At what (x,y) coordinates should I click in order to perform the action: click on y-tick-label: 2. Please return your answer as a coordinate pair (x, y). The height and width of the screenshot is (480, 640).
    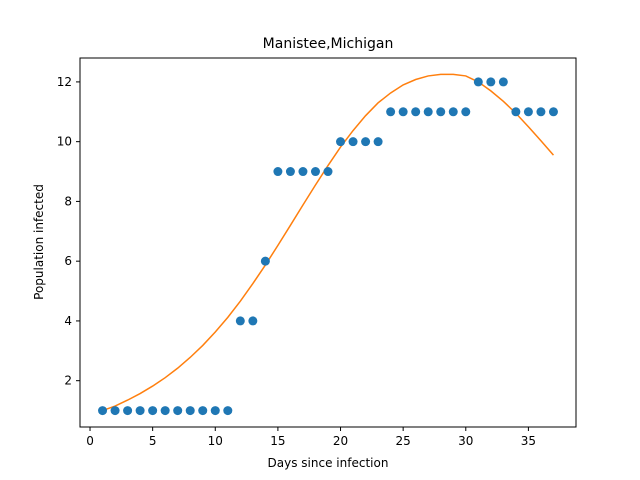
    Looking at the image, I should click on (68, 381).